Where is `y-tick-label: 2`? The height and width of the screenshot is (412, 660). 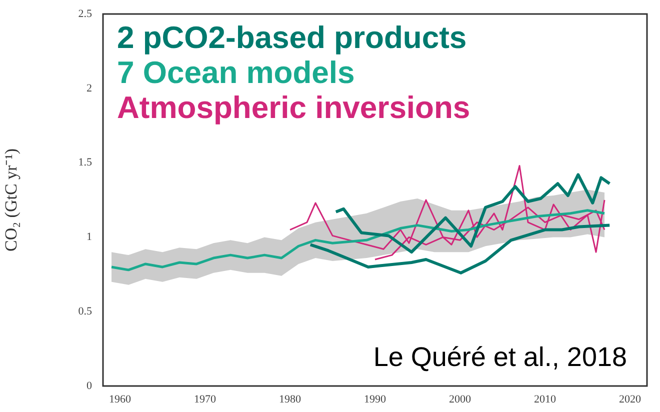 y-tick-label: 2 is located at coordinates (89, 88).